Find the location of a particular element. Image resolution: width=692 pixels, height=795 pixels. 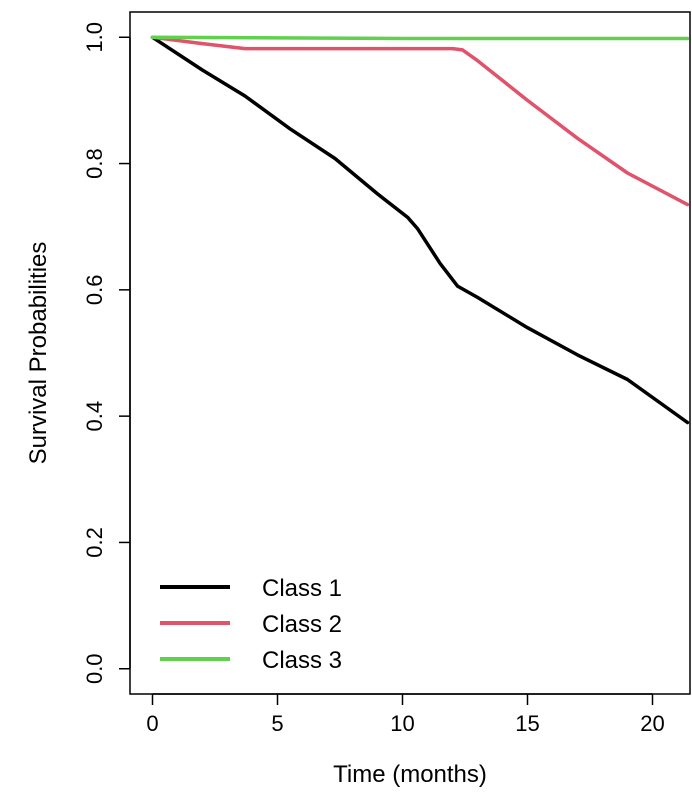

y-tick-label: 1.0 is located at coordinates (94, 37).